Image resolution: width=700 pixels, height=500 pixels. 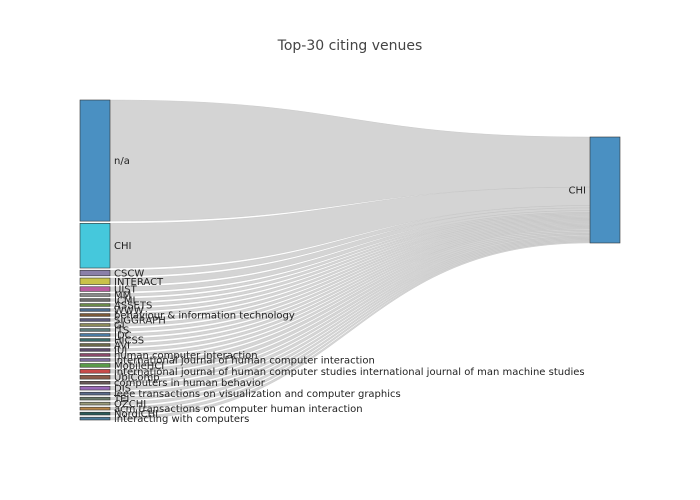 What do you see at coordinates (119, 325) in the screenshot?
I see `source-label-11: GI` at bounding box center [119, 325].